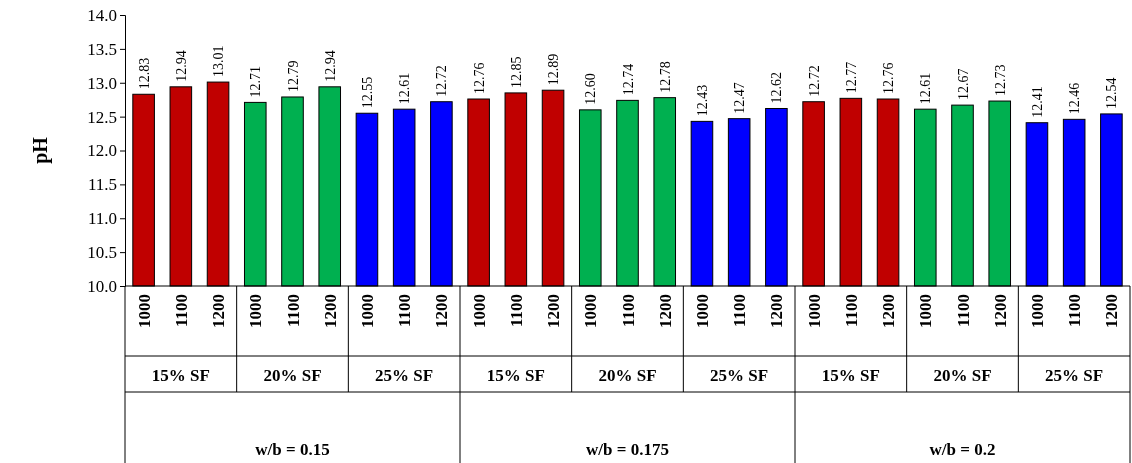  I want to click on y-tick-label: 10.0, so click(102, 286).